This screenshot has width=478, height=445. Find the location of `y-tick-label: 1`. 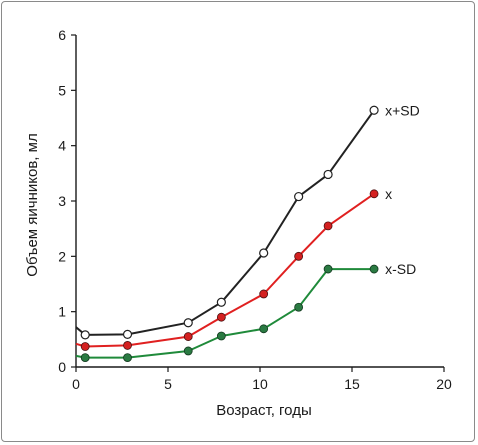

y-tick-label: 1 is located at coordinates (62, 312).